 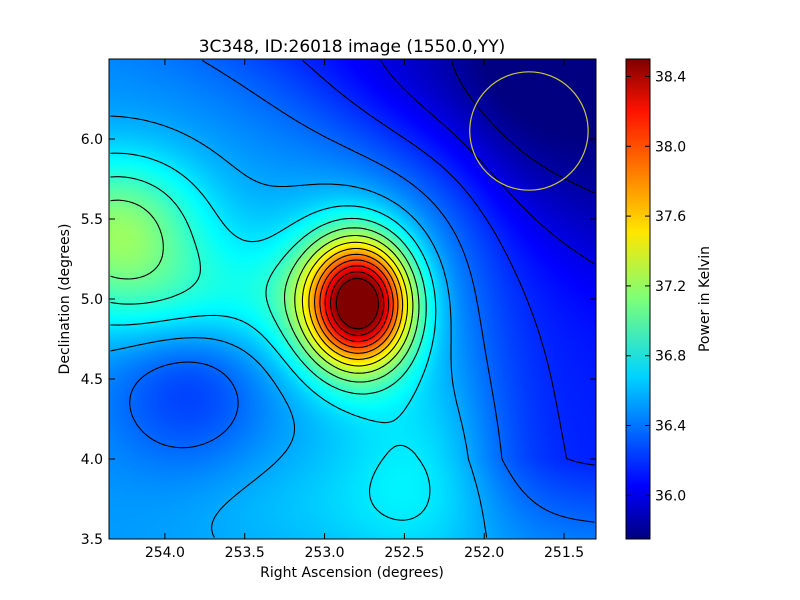 I want to click on colorbar-tick-label: 36.4, so click(x=670, y=427).